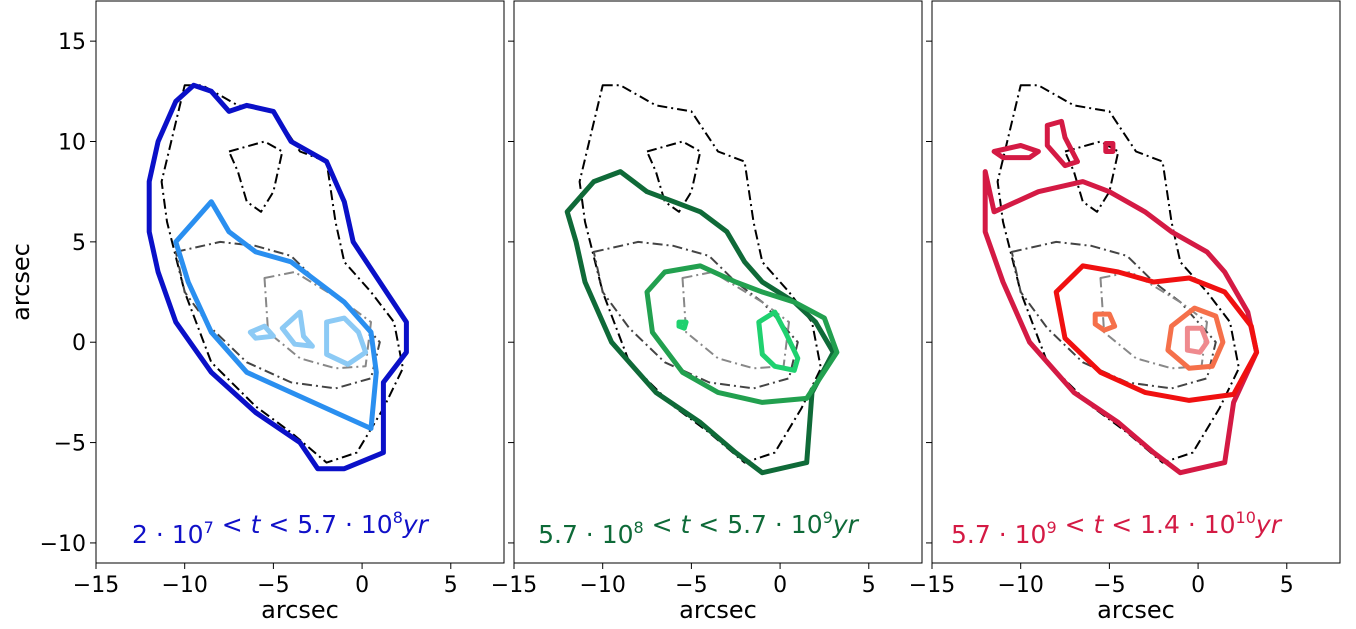  I want to click on age-range-label: 5.7 · 108 < t < 5.7 · 109yr, so click(699, 528).